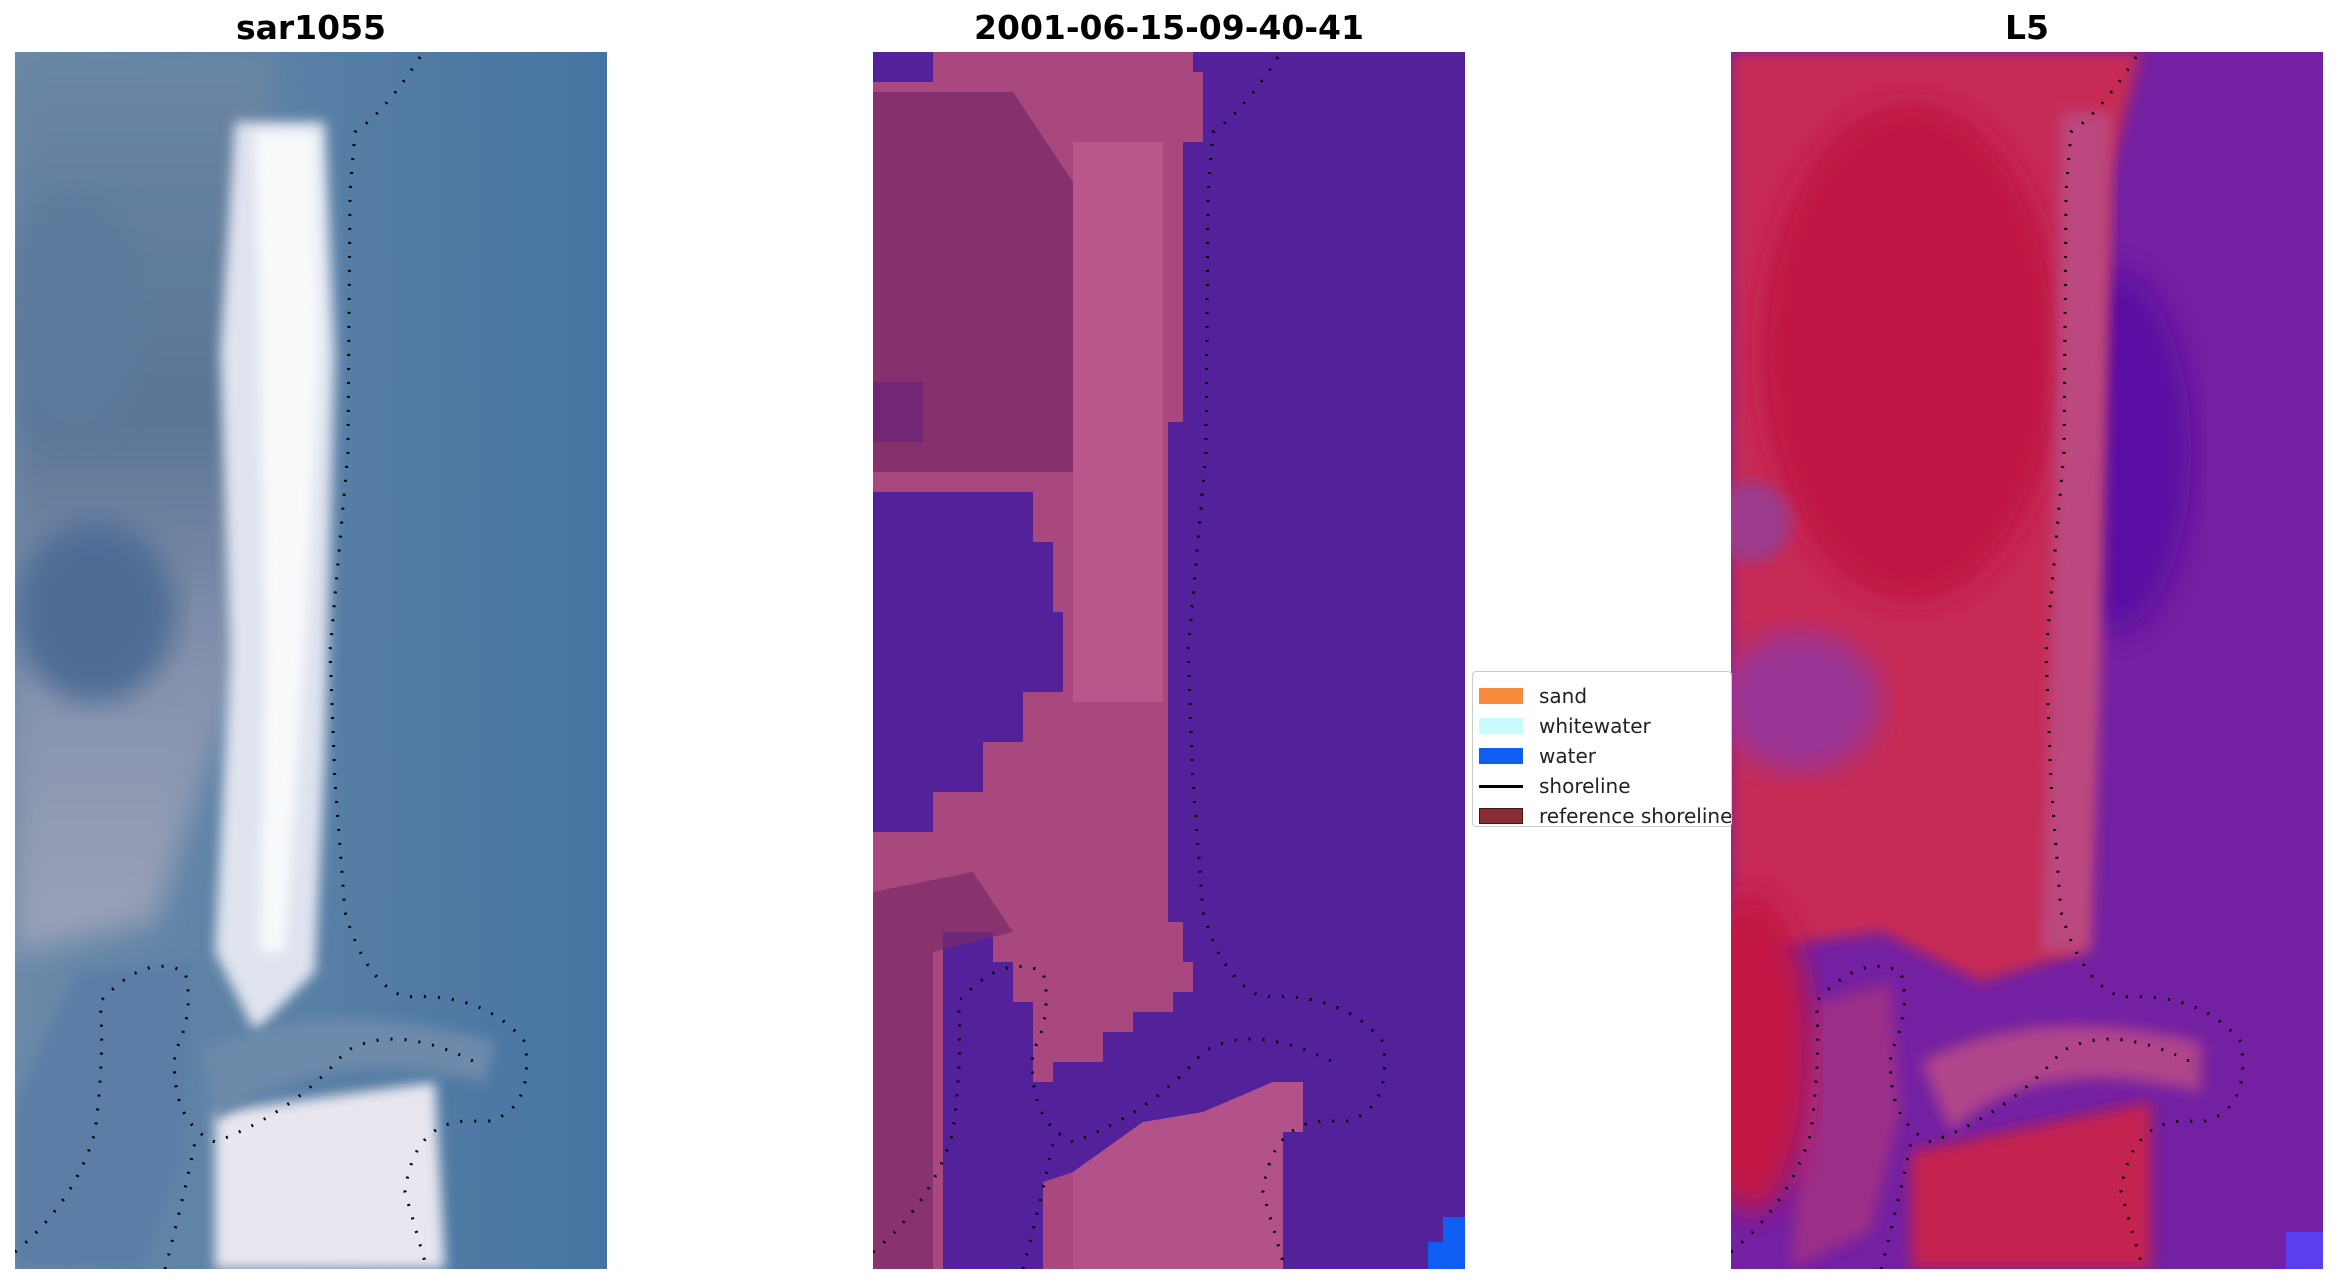 This screenshot has width=2334, height=1283. Describe the element at coordinates (1188, 1175) in the screenshot. I see `class-land-lower` at that location.